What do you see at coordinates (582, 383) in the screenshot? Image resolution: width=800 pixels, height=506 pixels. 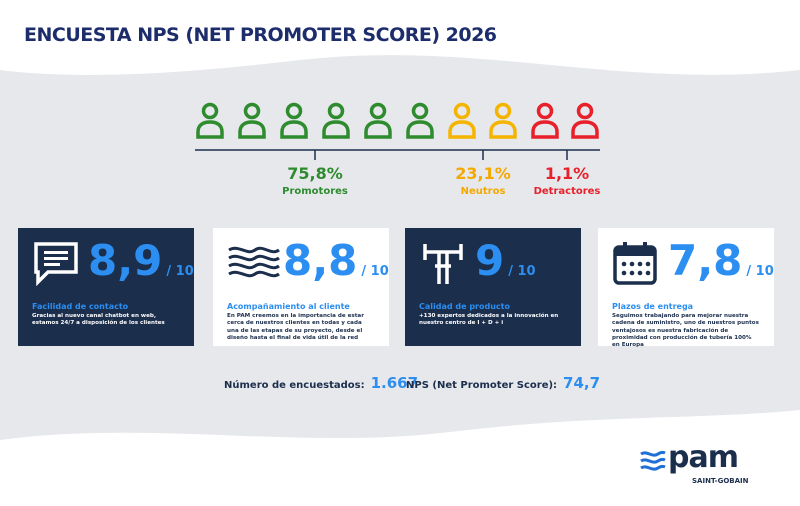 I see `summary-value: 74,7` at bounding box center [582, 383].